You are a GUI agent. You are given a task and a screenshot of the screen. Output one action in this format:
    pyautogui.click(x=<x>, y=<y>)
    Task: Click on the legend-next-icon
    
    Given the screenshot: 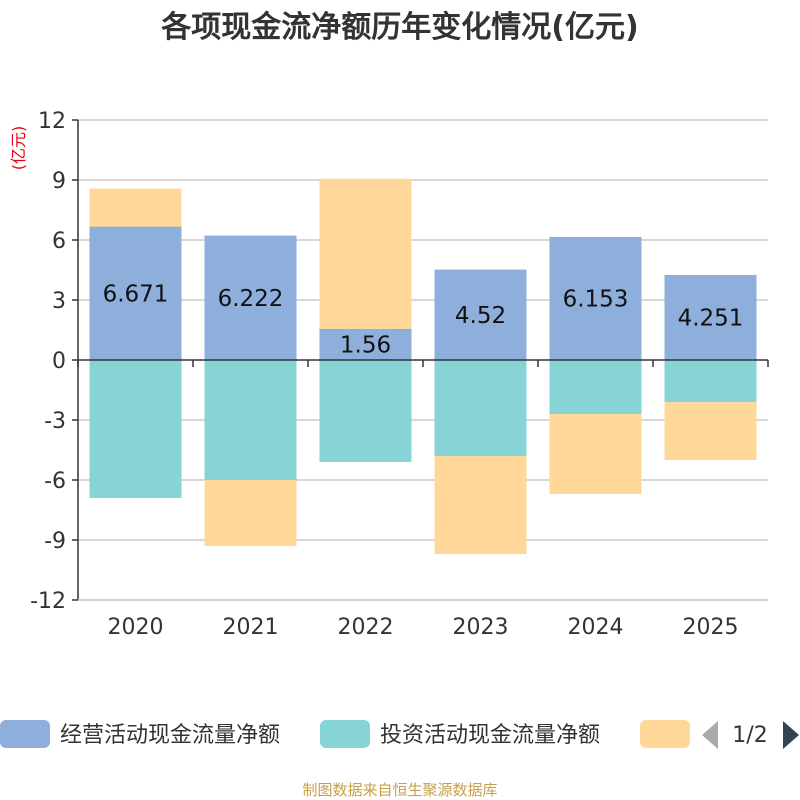 What is the action you would take?
    pyautogui.click(x=791, y=735)
    